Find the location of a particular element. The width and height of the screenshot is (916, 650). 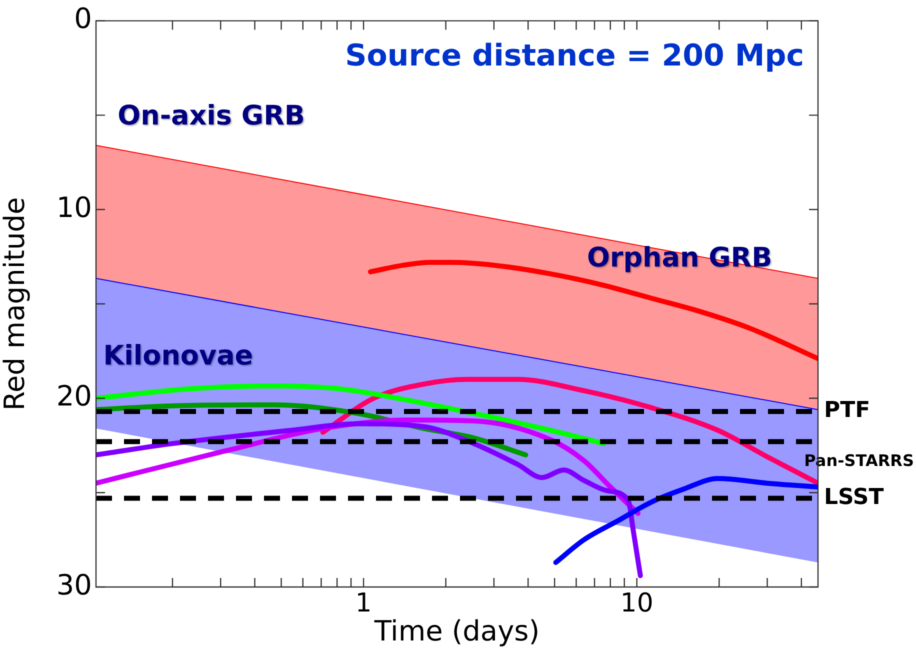

text: Source distance = 200 Mpc is located at coordinates (574, 56).